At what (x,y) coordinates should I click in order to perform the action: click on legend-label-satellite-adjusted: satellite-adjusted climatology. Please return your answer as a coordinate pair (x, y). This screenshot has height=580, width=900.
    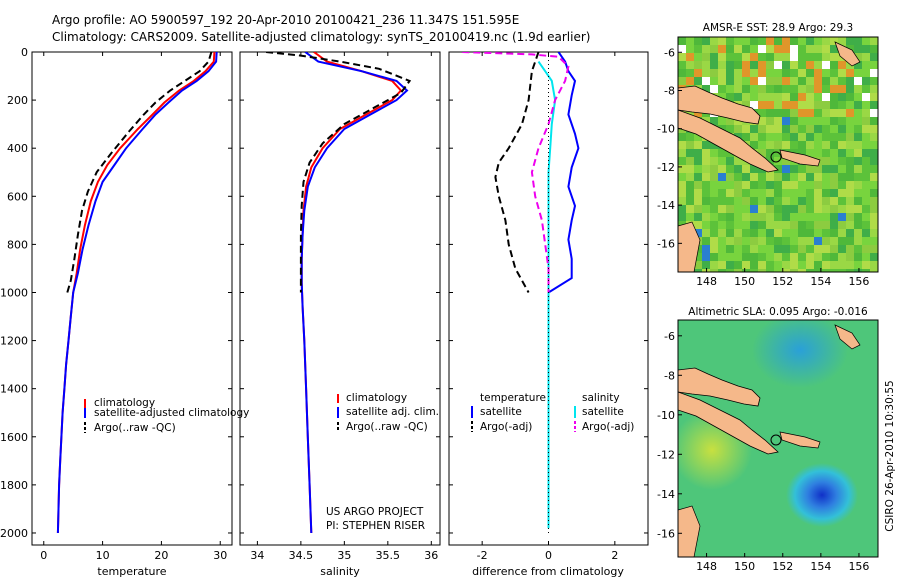
    Looking at the image, I should click on (171, 413).